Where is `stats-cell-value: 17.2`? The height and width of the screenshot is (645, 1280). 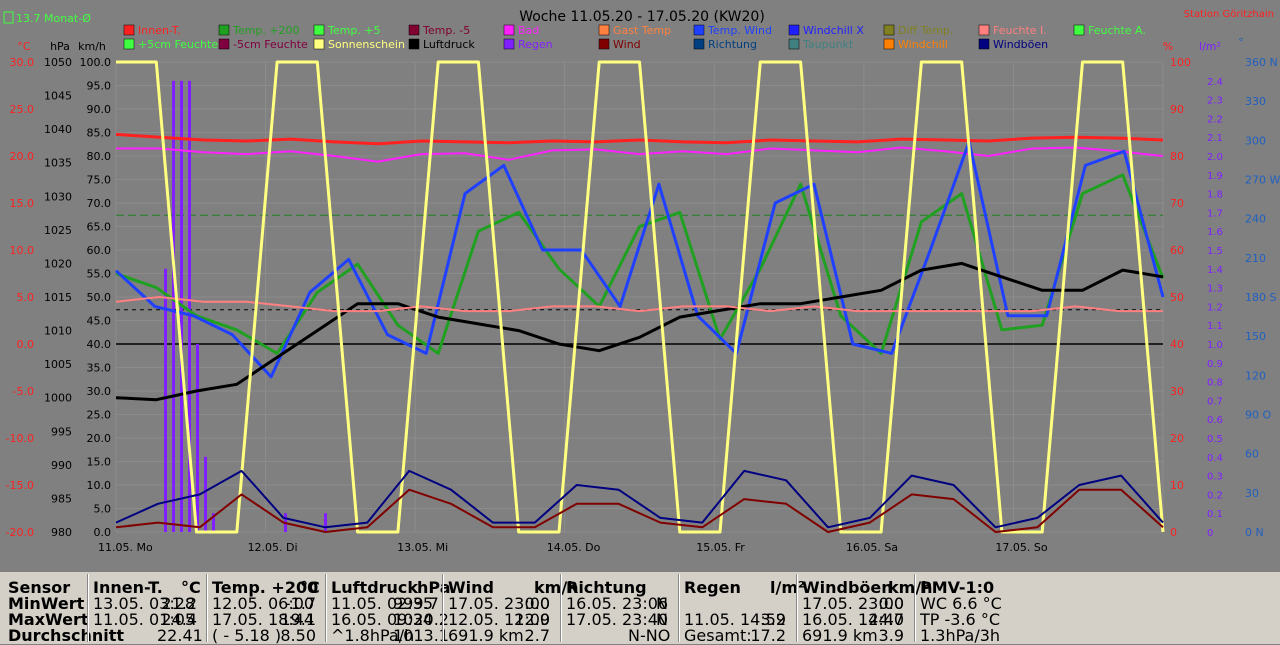
stats-cell-value: 17.2 is located at coordinates (768, 635).